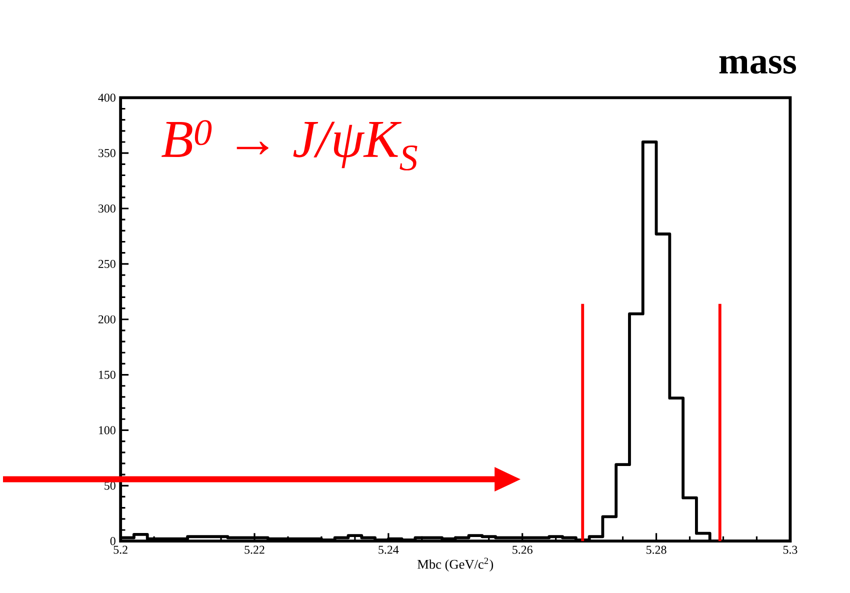 The height and width of the screenshot is (593, 850). Describe the element at coordinates (107, 98) in the screenshot. I see `y-tick-label: 400` at that location.